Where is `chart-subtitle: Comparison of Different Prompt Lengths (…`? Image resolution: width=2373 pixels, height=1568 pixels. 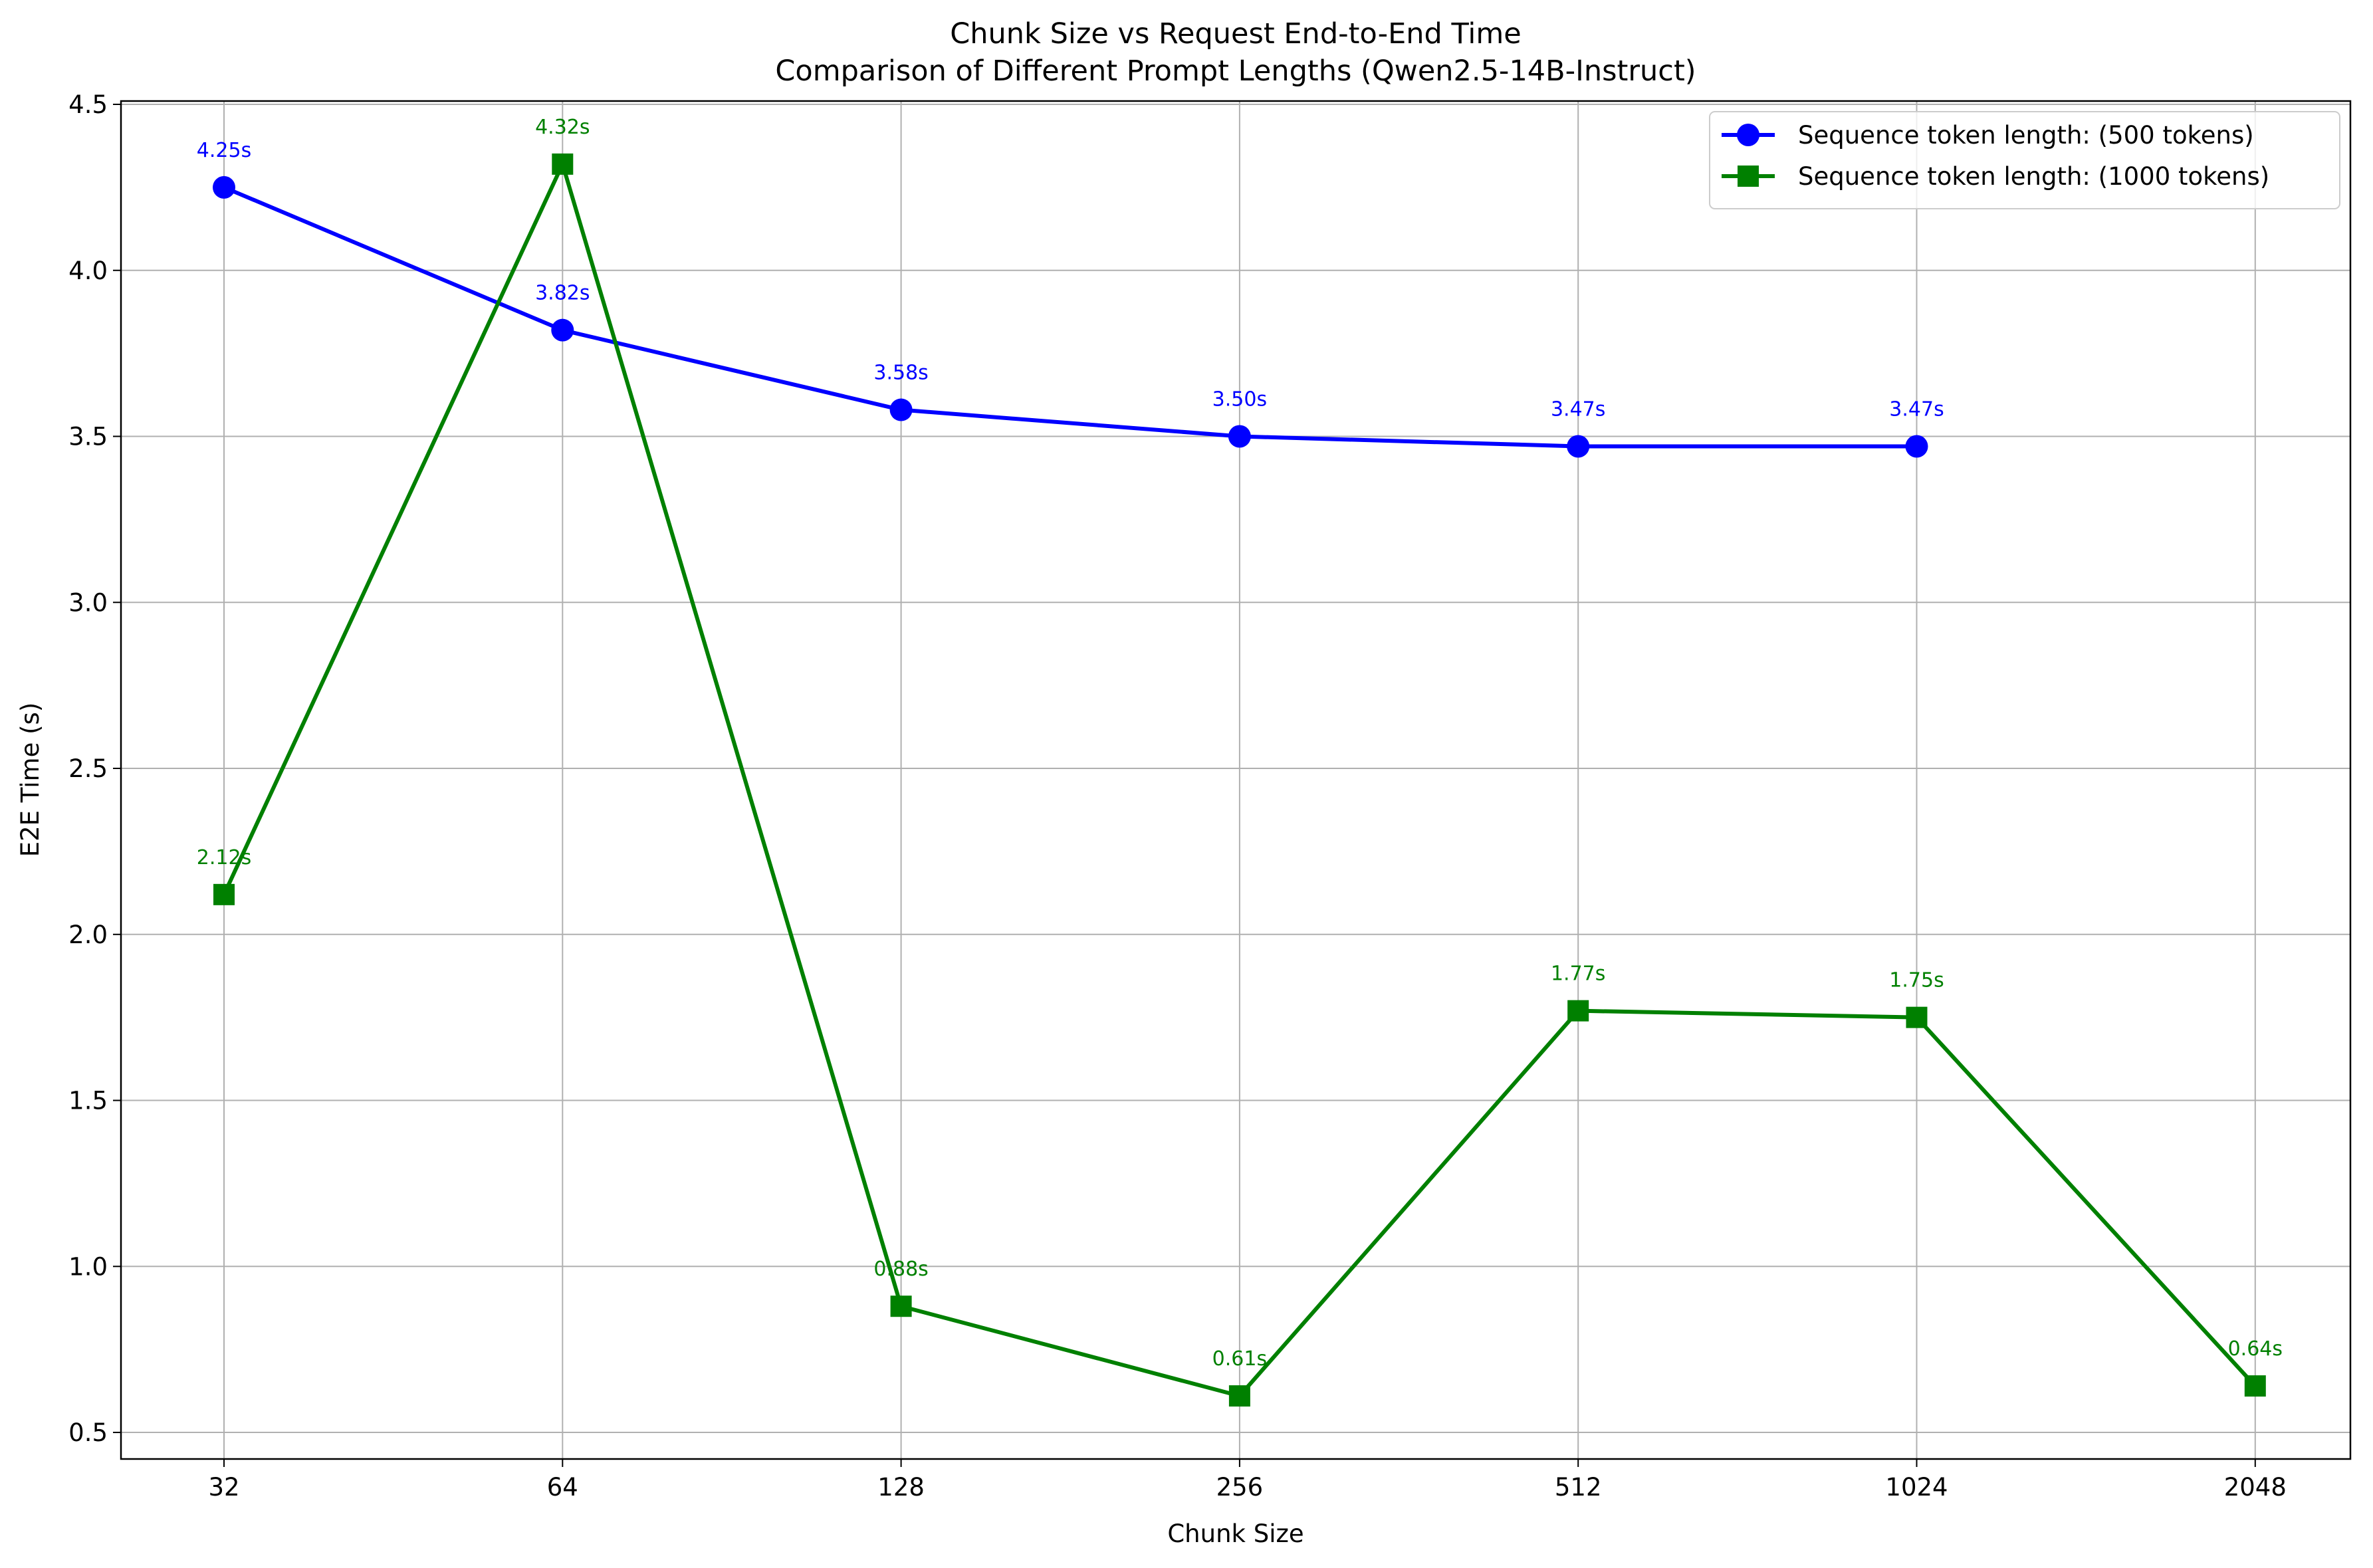 chart-subtitle: Comparison of Different Prompt Lengths (… is located at coordinates (1235, 71).